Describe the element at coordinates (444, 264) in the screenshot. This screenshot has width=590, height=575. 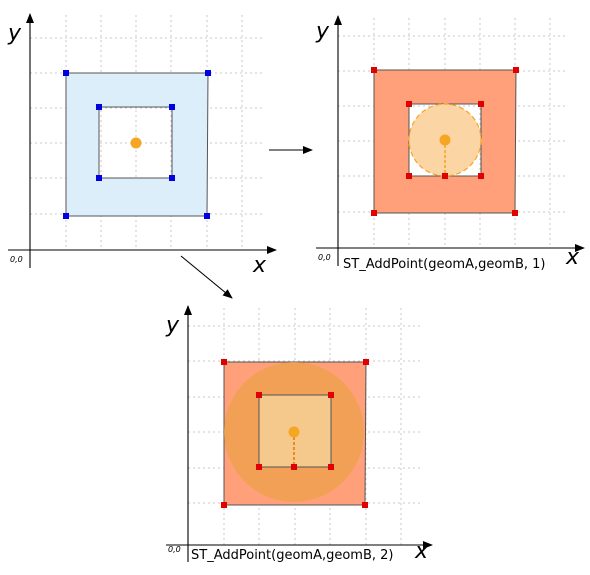
I see `function-caption: ST_AddPoint(geomA,geomB, 1)` at that location.